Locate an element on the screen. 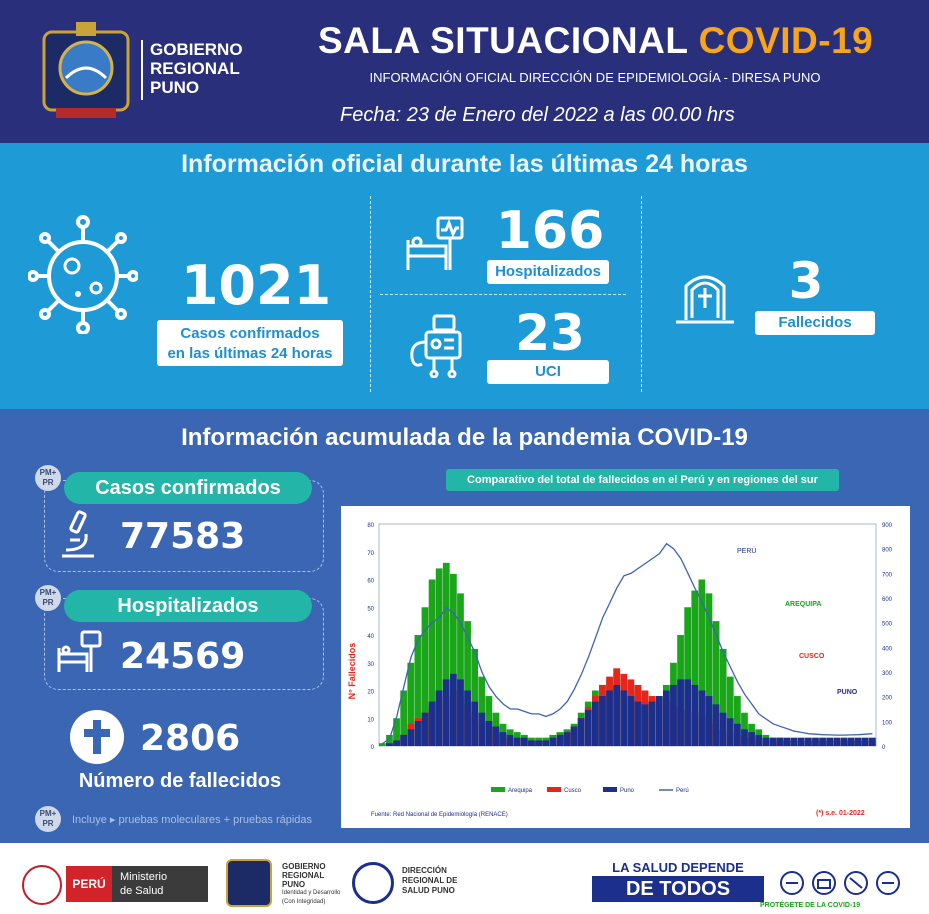 The height and width of the screenshot is (914, 929). header-separator is located at coordinates (142, 70).